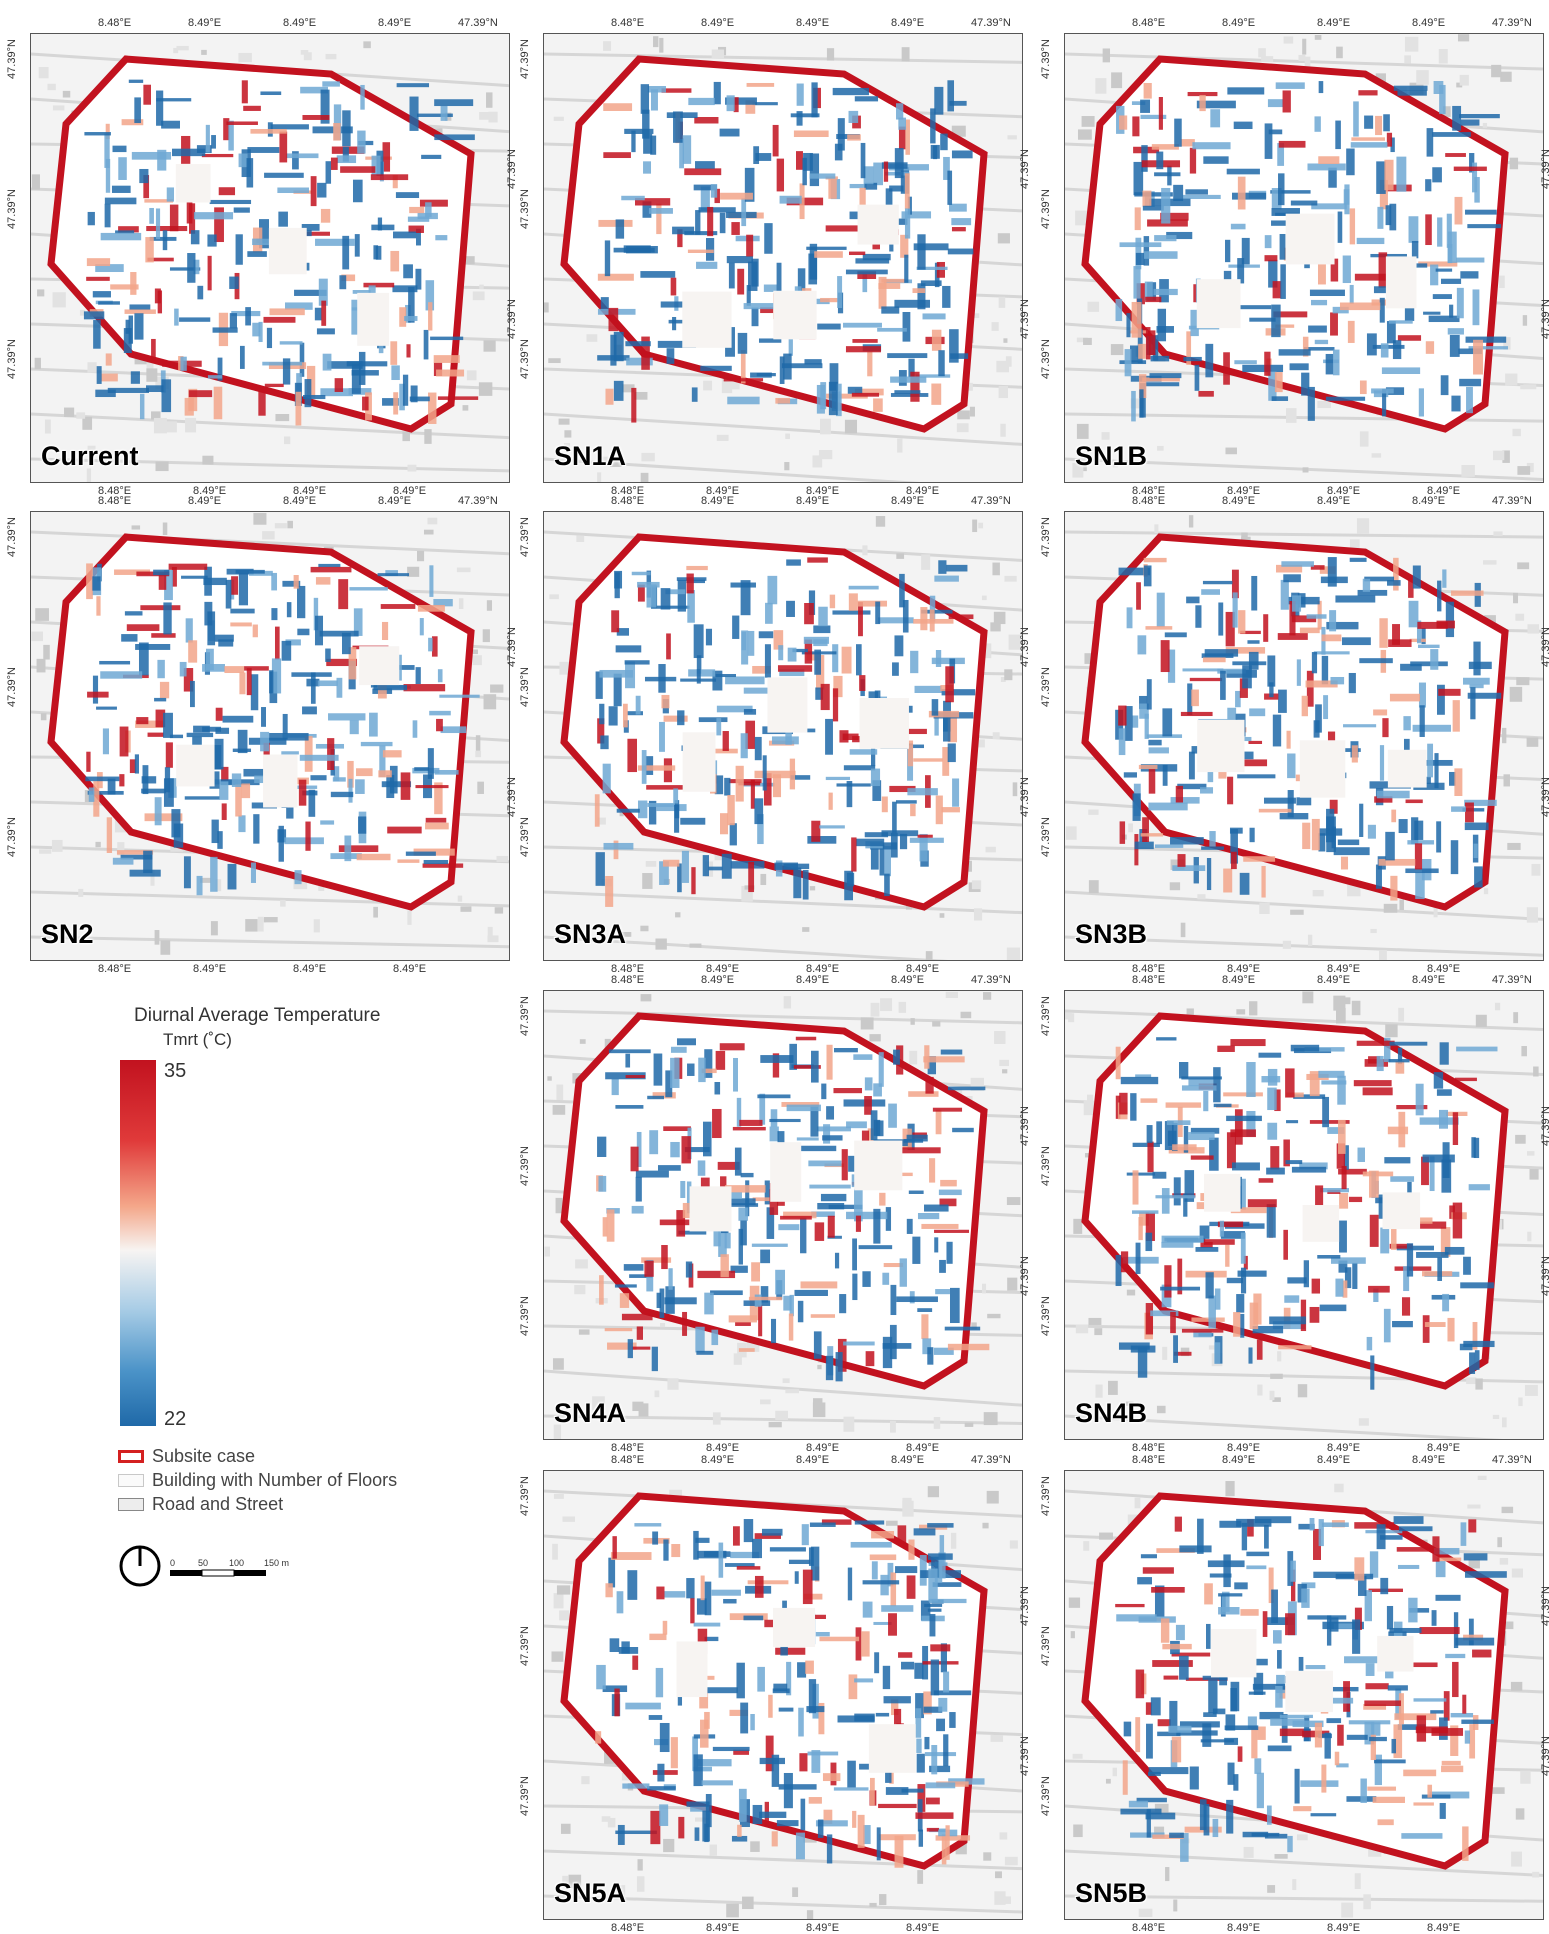 The image size is (1549, 1934). What do you see at coordinates (67, 934) in the screenshot?
I see `panel-label: SN2` at bounding box center [67, 934].